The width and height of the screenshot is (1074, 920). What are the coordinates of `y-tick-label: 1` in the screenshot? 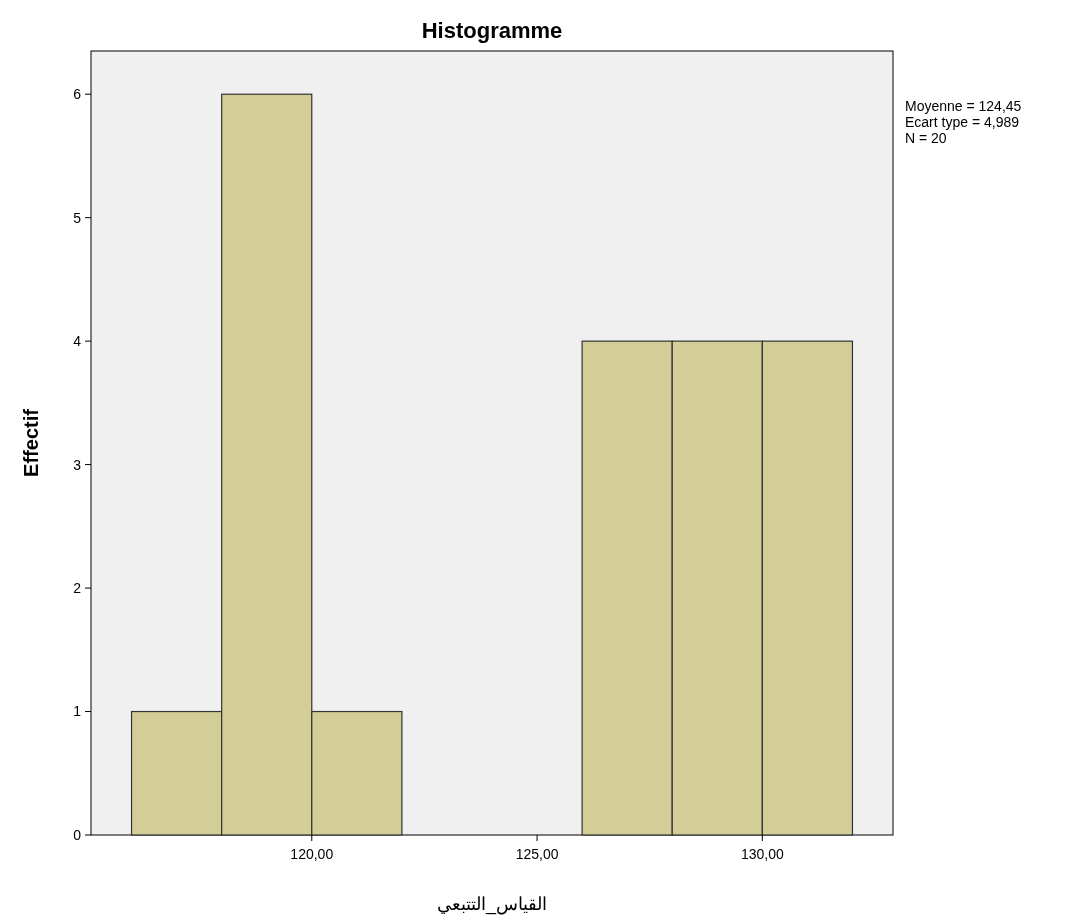 It's located at (77, 711).